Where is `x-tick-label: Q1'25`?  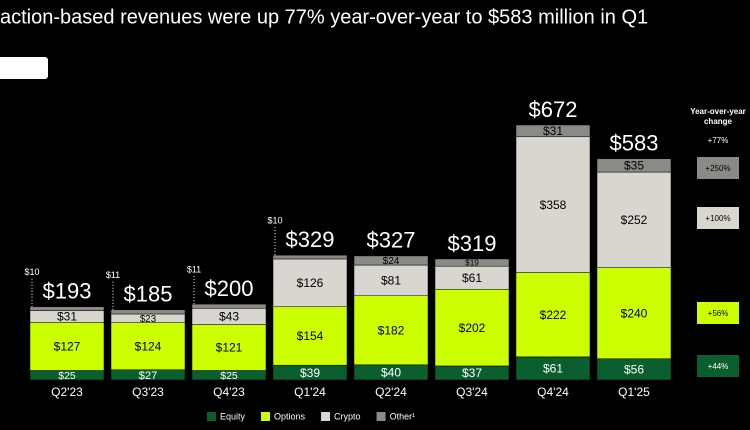
x-tick-label: Q1'25 is located at coordinates (634, 392).